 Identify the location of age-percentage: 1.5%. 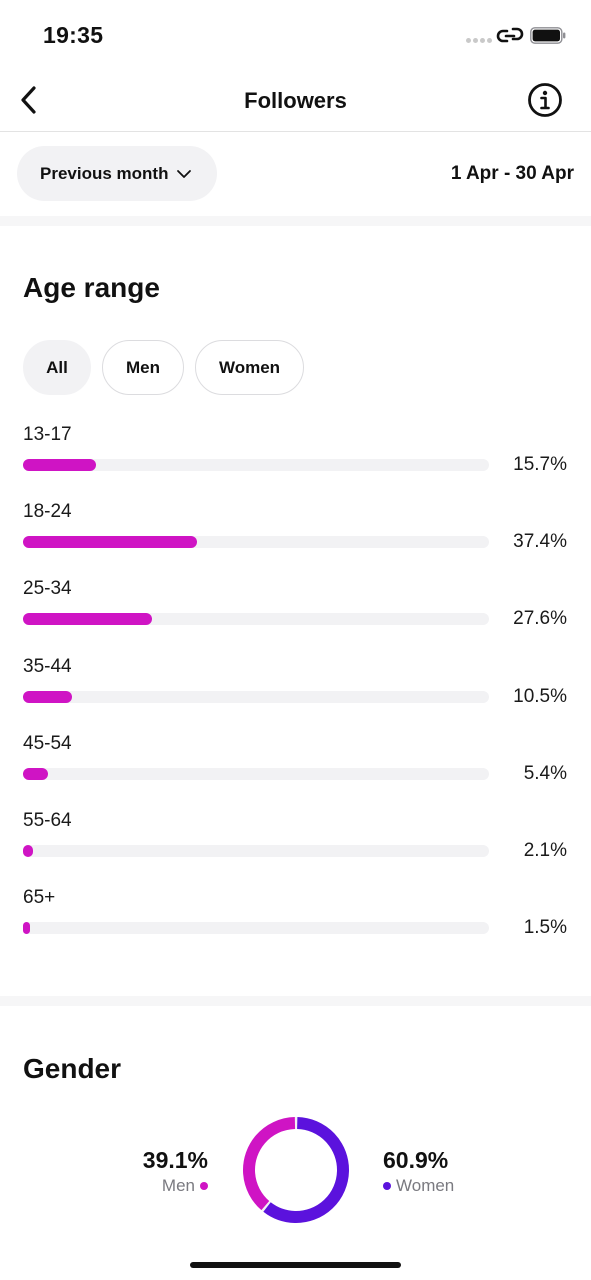
(545, 928).